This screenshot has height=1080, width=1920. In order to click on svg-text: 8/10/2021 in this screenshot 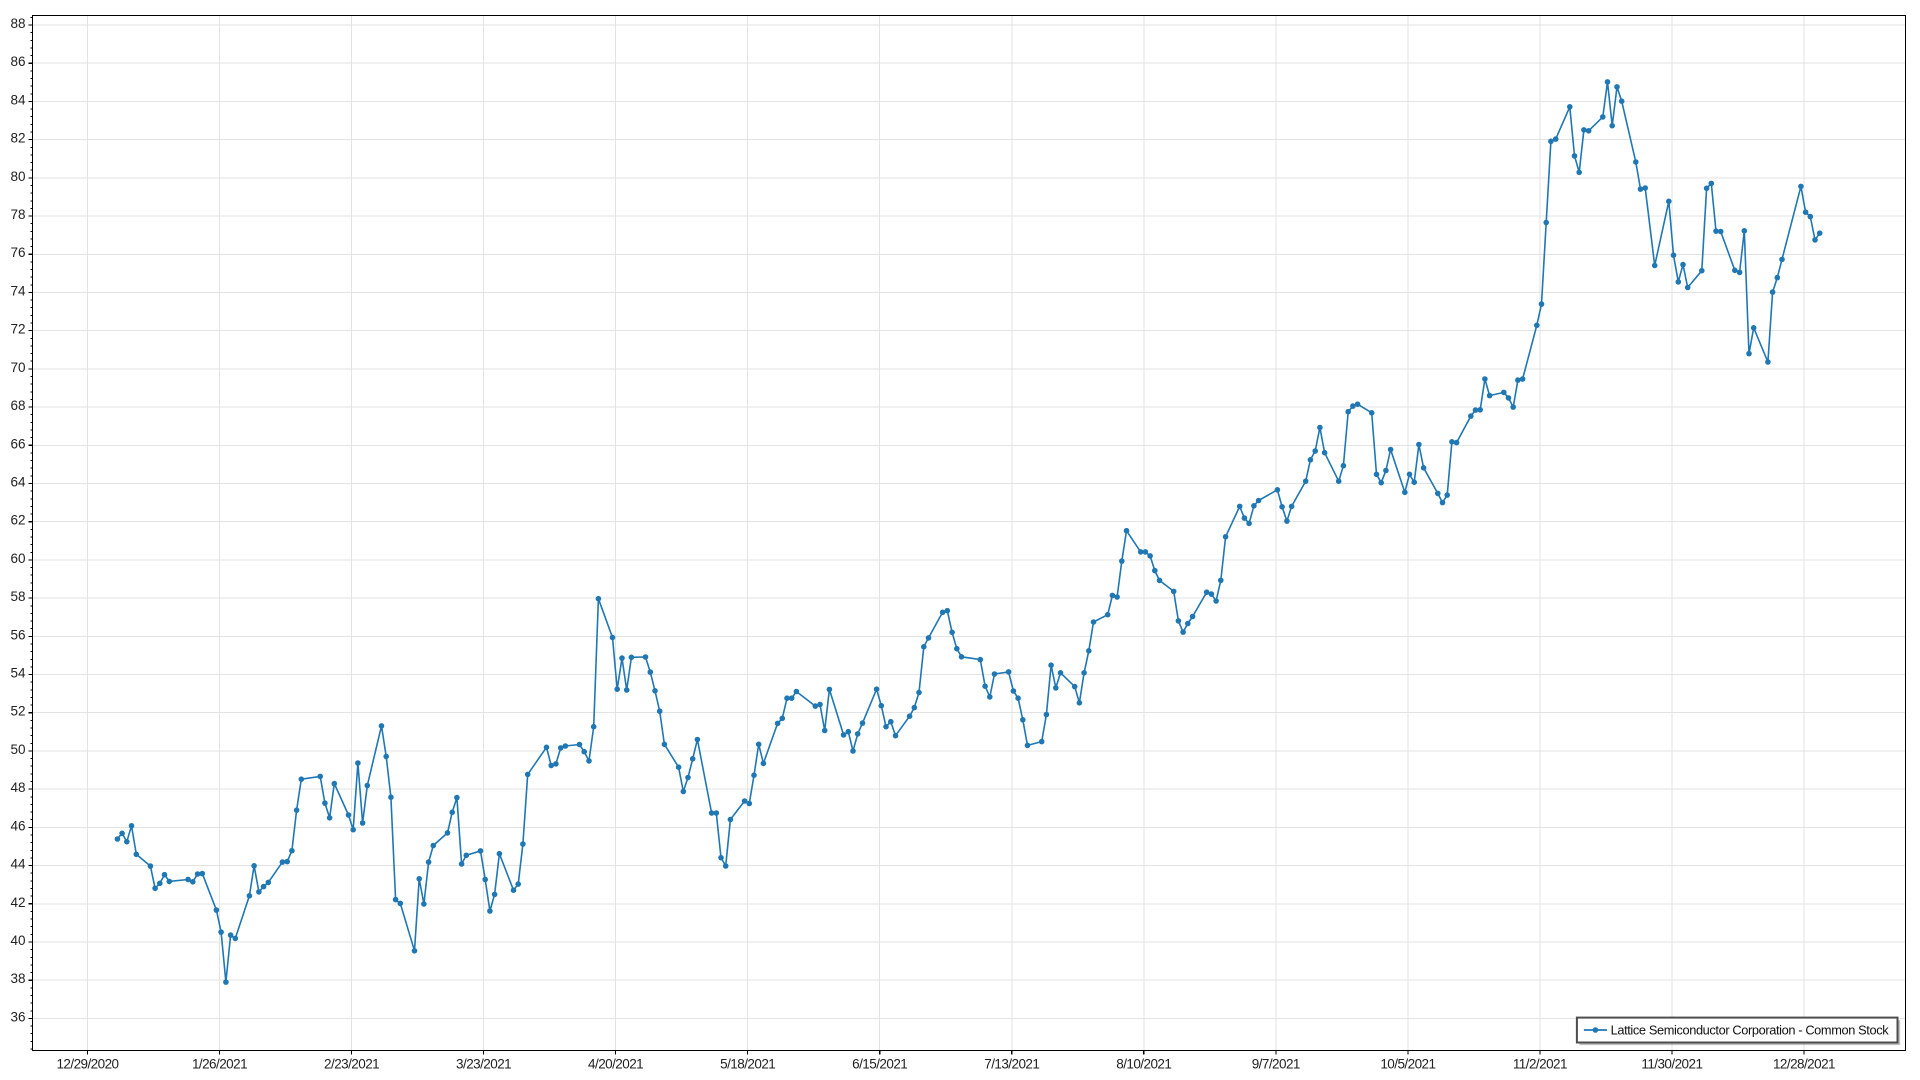, I will do `click(1143, 1063)`.